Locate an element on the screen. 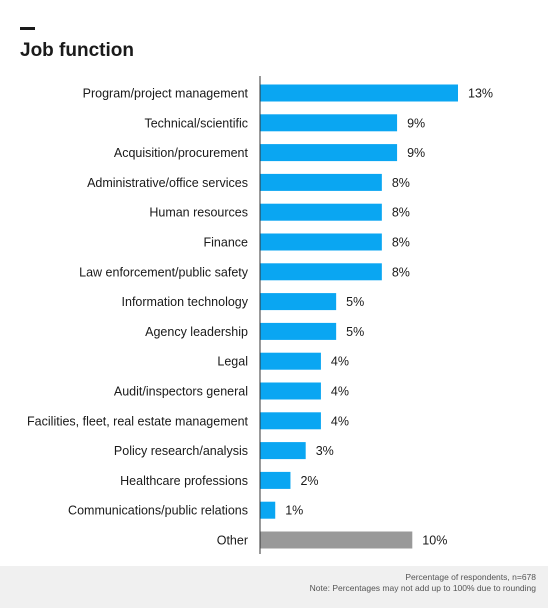  category-label: Information technology is located at coordinates (185, 302).